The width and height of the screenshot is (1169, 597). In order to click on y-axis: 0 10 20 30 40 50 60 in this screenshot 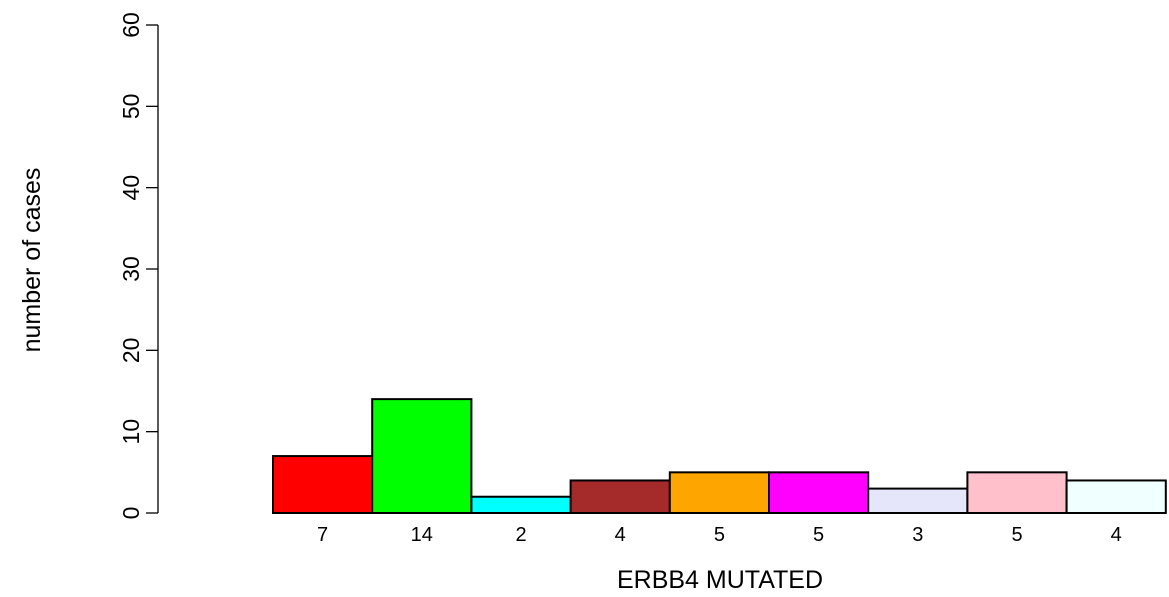, I will do `click(138, 266)`.